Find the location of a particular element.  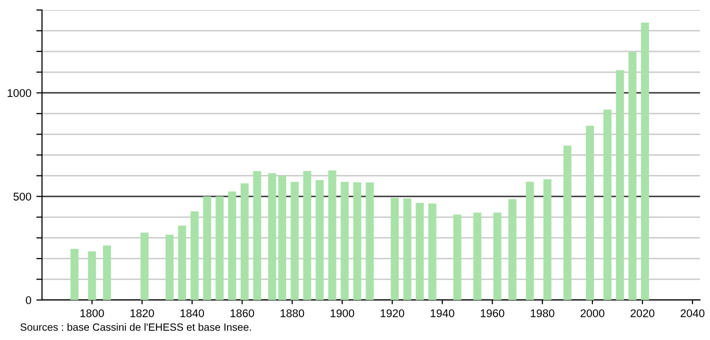

x-tick-label: 2020 is located at coordinates (642, 313).